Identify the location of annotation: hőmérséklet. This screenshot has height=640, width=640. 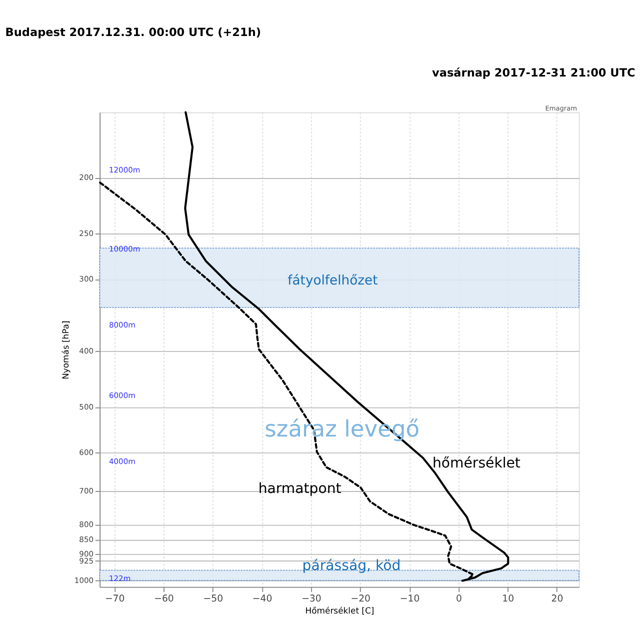
(476, 464).